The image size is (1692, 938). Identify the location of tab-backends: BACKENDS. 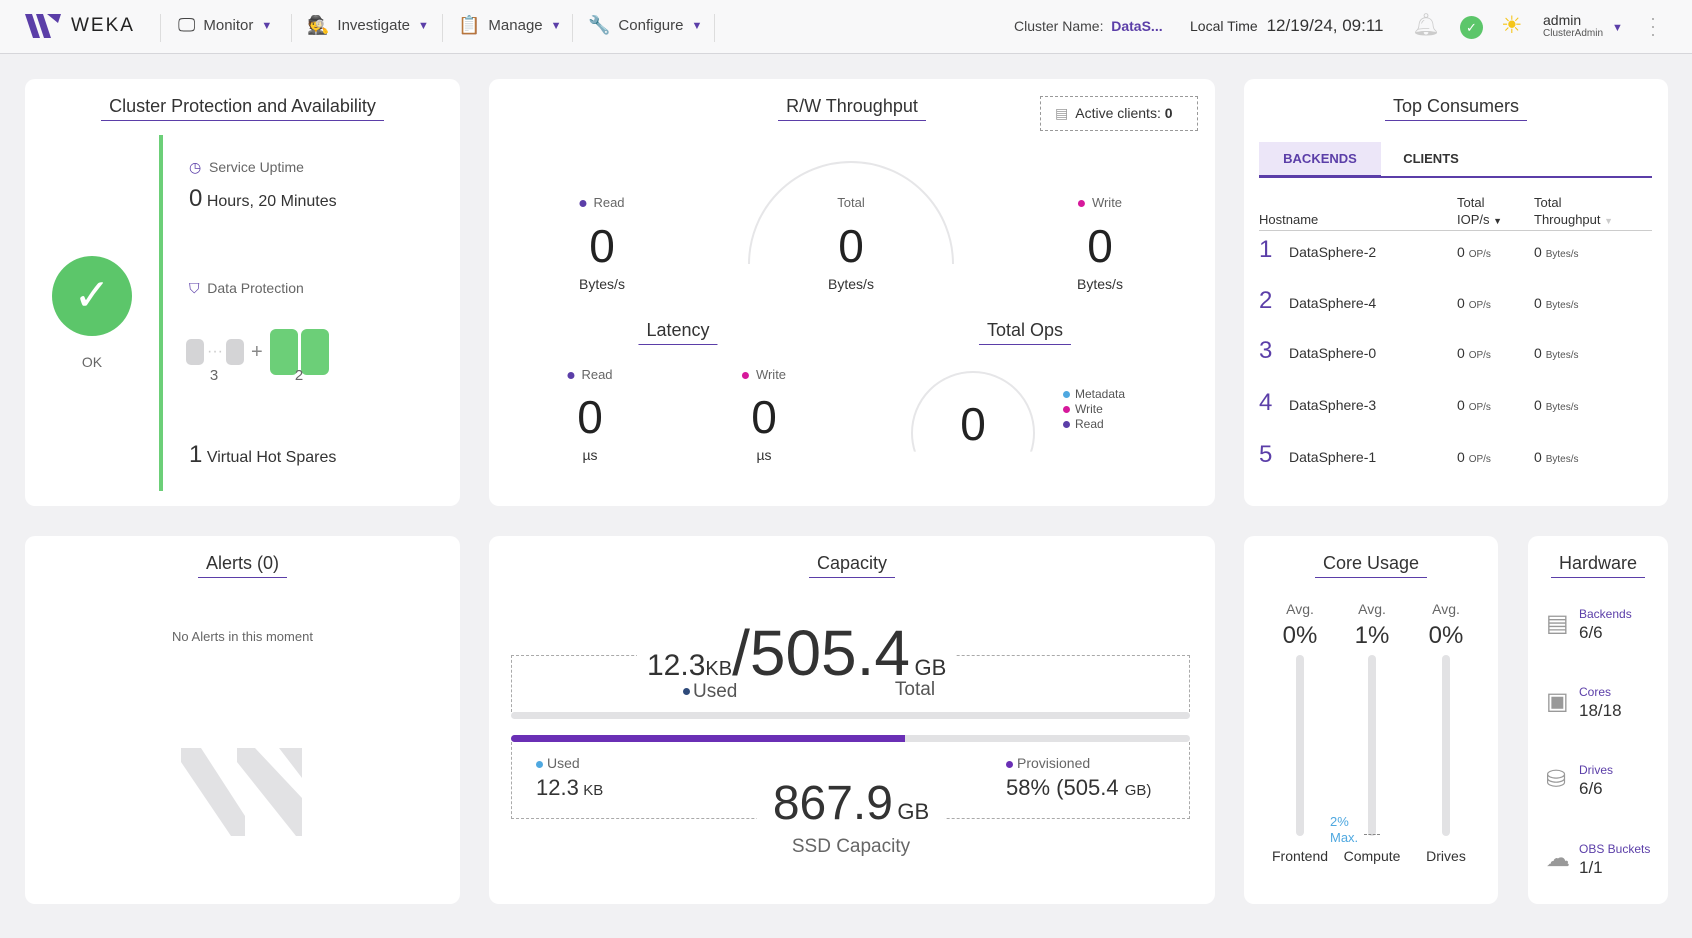
(1320, 159).